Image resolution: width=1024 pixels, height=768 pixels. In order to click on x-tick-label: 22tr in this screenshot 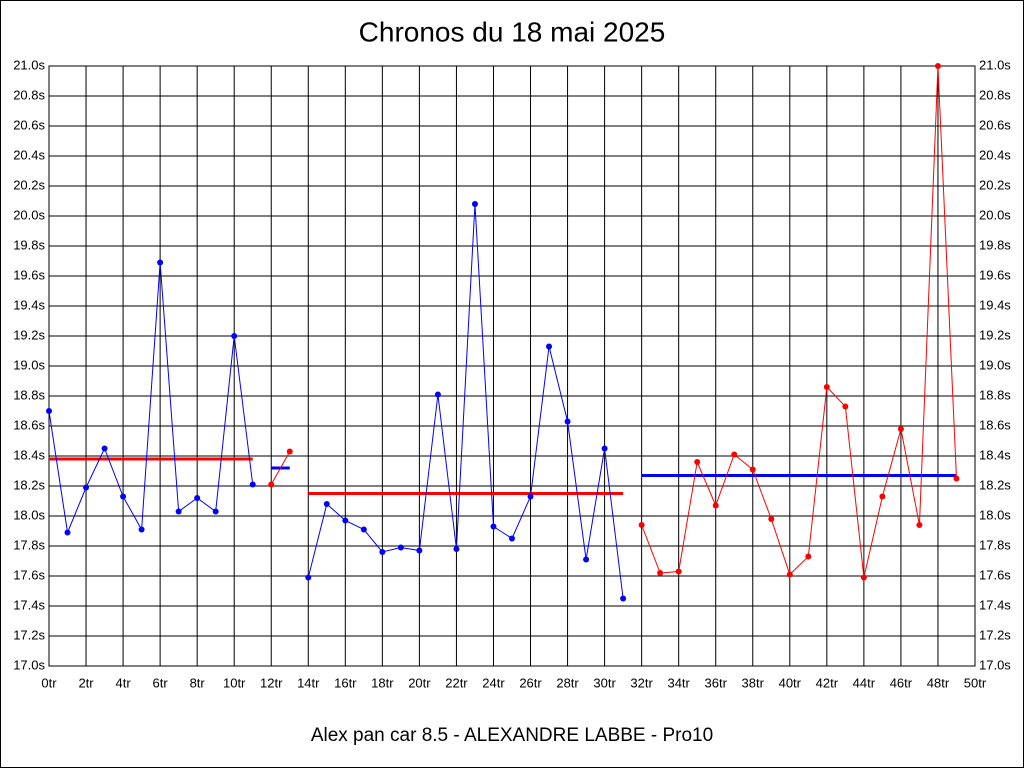, I will do `click(456, 682)`.